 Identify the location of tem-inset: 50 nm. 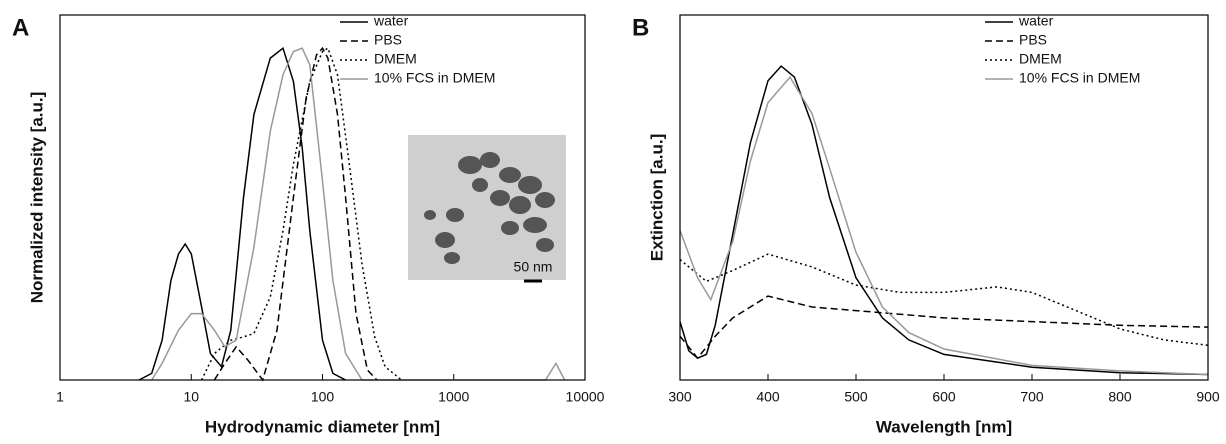
(487, 209).